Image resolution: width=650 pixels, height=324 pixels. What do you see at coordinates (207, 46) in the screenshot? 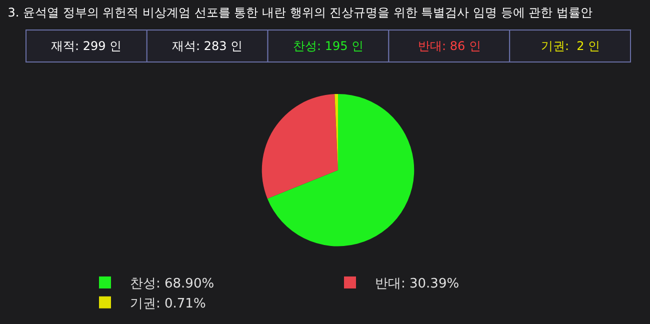
I see `text: 재석: 283 인` at bounding box center [207, 46].